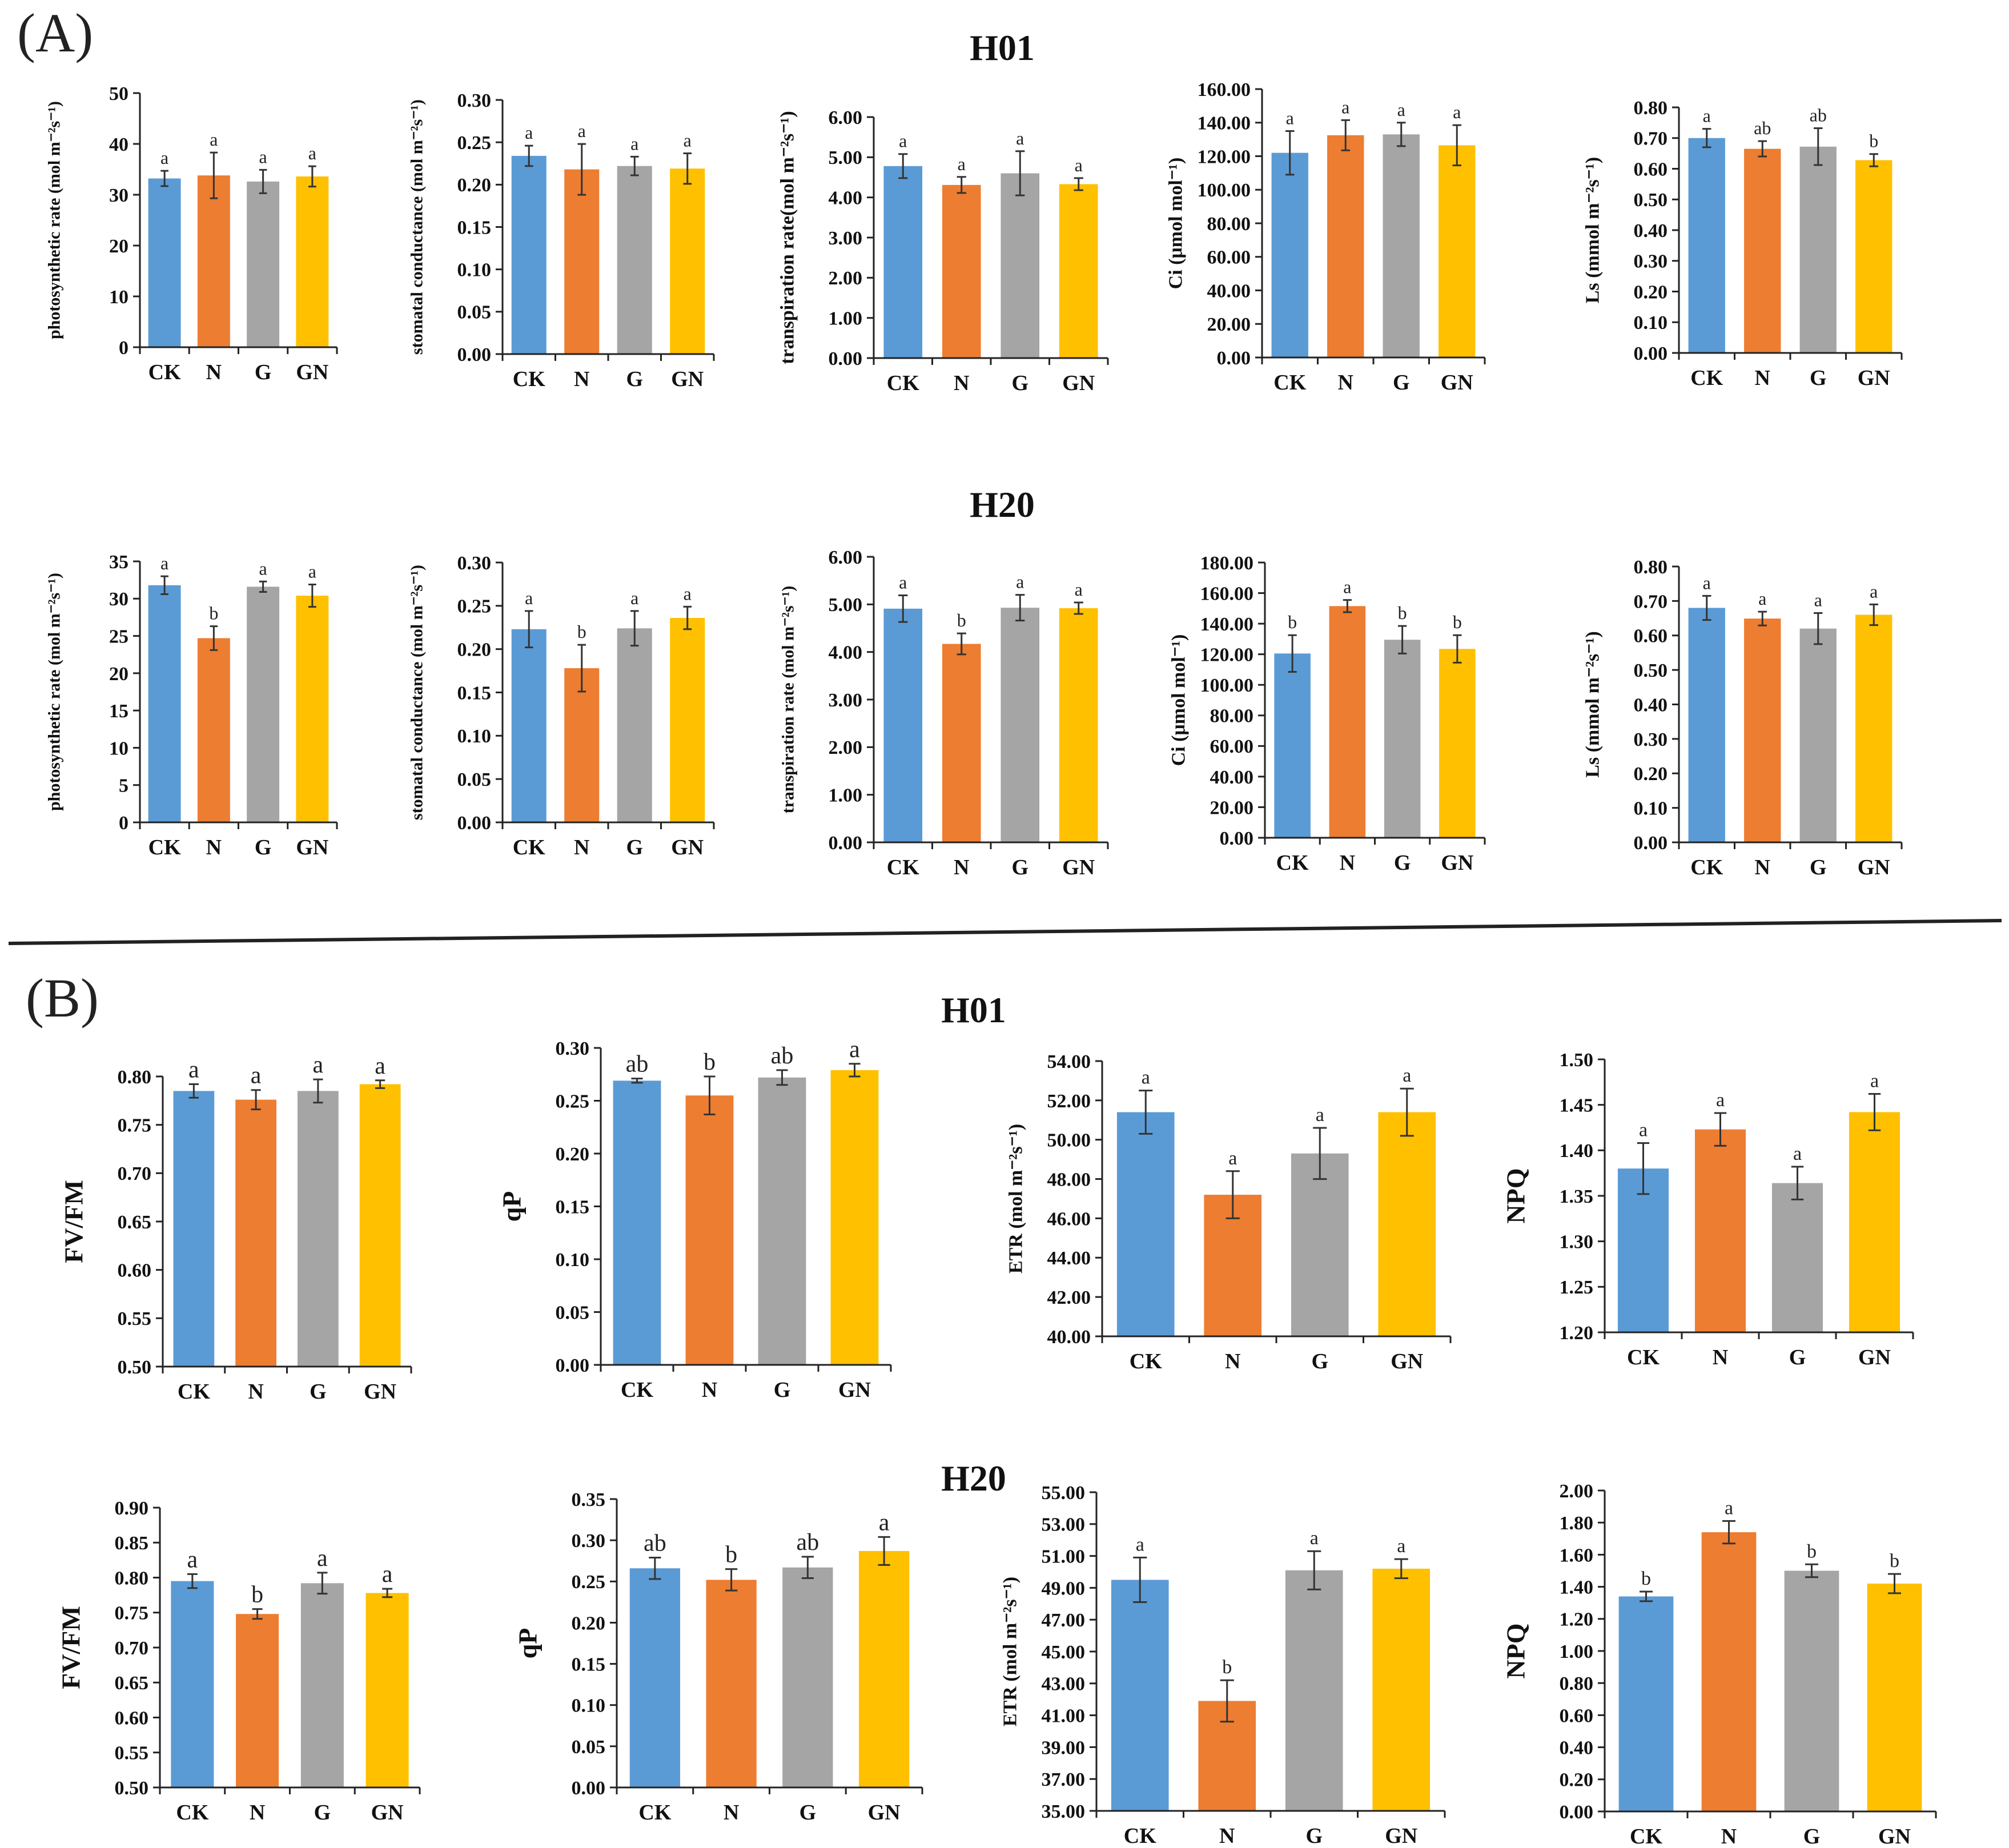 The width and height of the screenshot is (2009, 1848). Describe the element at coordinates (846, 157) in the screenshot. I see `y-tick-label: 5.00` at that location.